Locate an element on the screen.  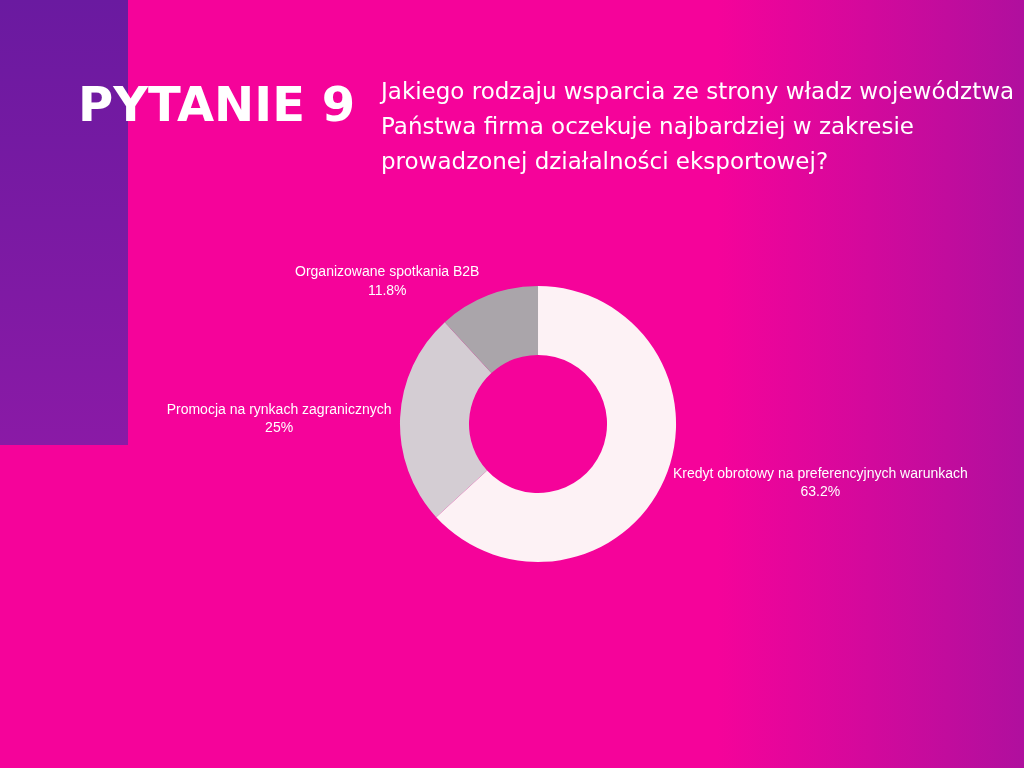
data-label: 11.8% is located at coordinates (387, 289).